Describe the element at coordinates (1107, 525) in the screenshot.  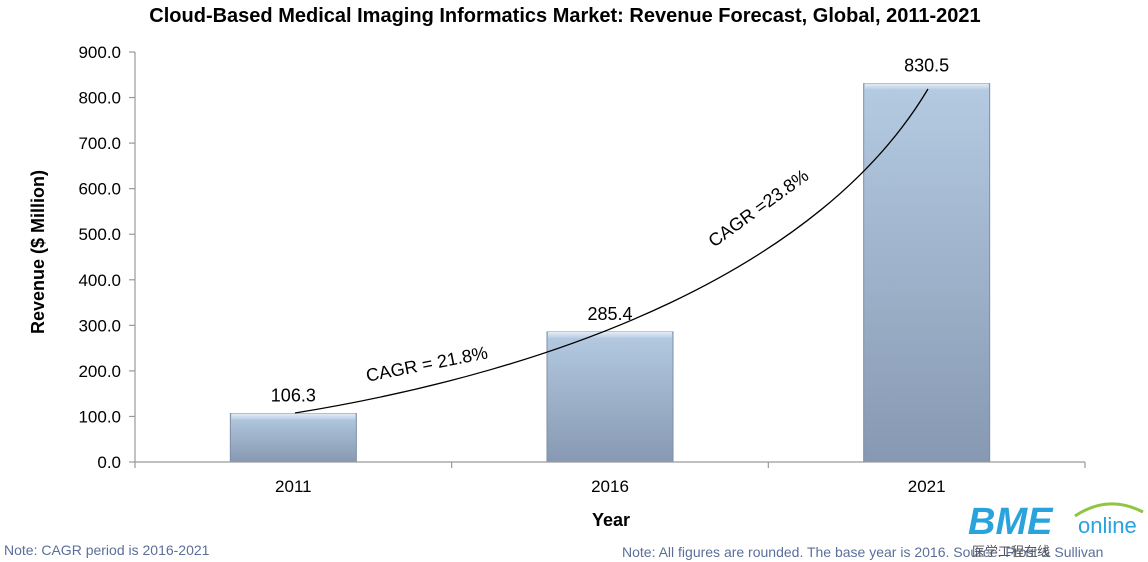
I see `logo-sub-text: online` at that location.